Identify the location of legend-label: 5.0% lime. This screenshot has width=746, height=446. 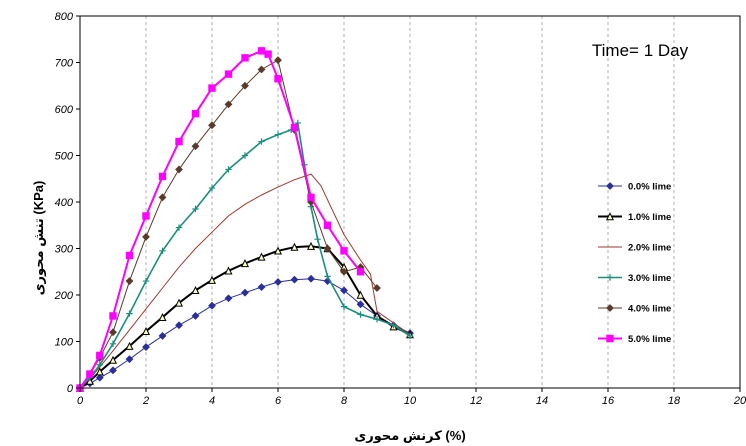
(649, 339).